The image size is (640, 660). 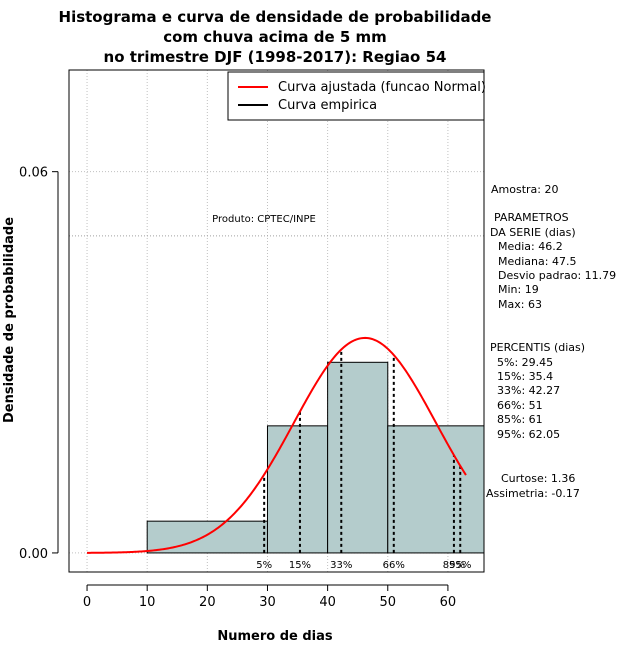 I want to click on percentil-15: 15%: 35.4, so click(x=525, y=376).